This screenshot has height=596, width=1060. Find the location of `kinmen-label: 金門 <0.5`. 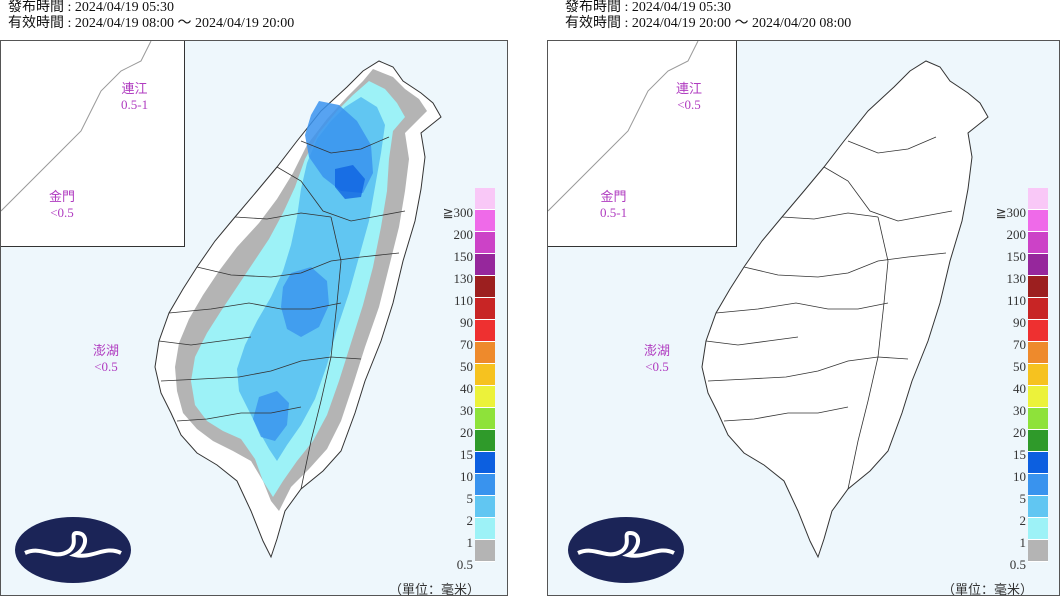

kinmen-label: 金門 <0.5 is located at coordinates (62, 204).